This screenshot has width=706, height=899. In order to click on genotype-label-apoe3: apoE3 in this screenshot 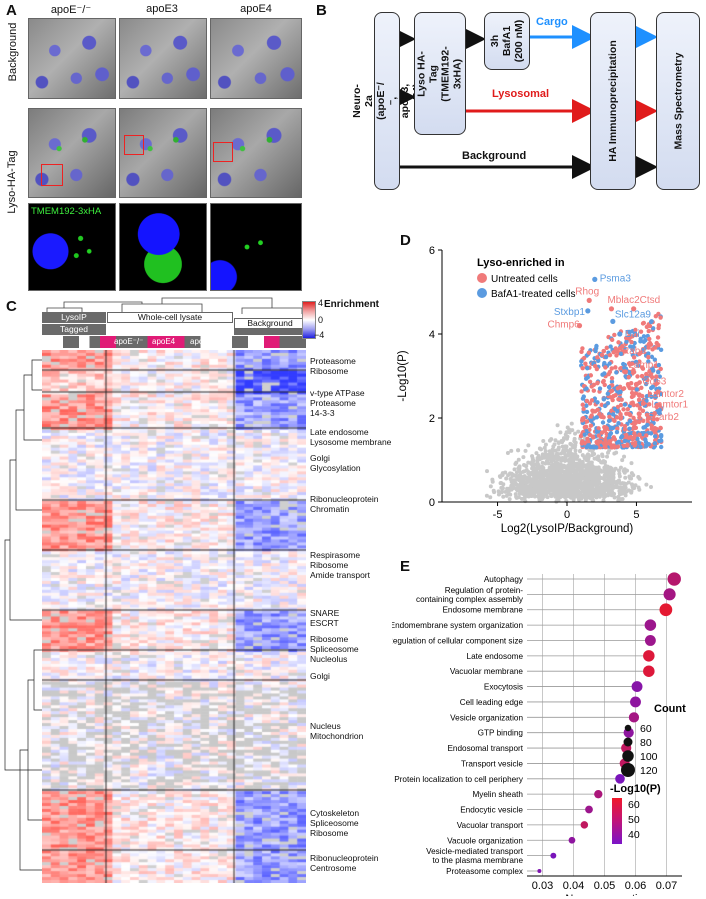, I will do `click(202, 341)`.